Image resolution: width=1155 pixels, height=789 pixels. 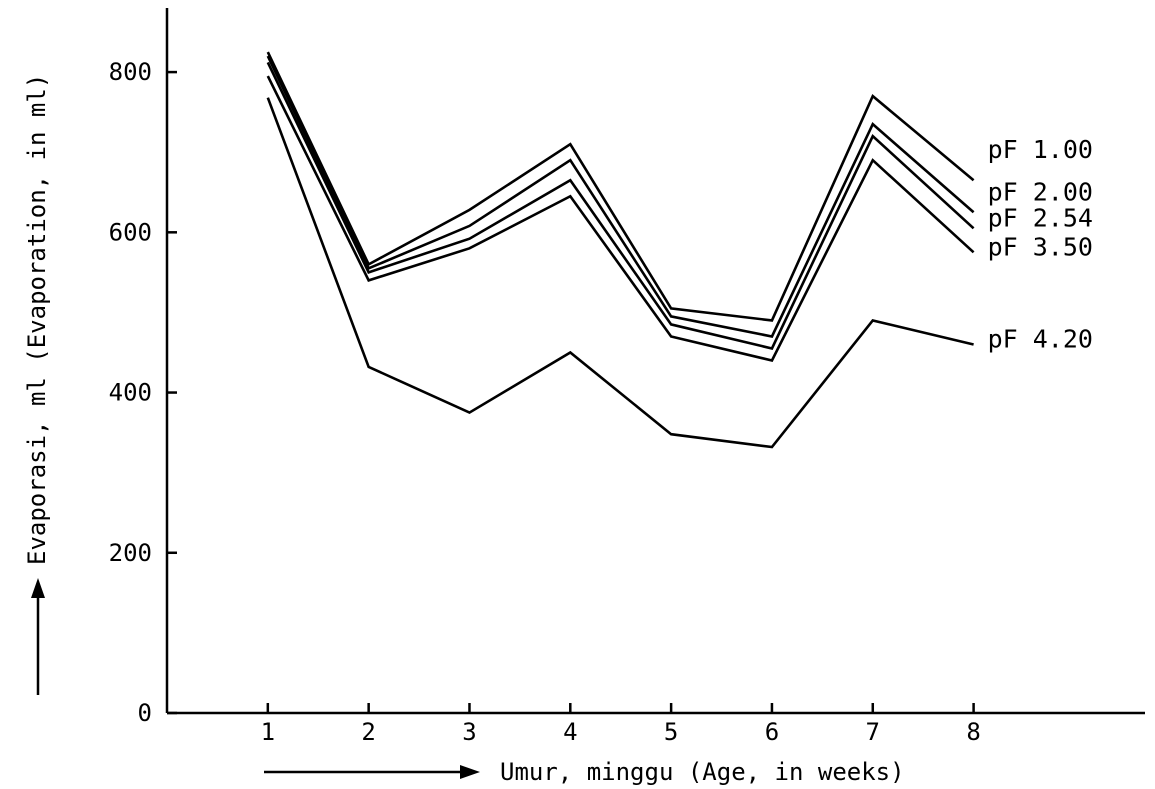 What do you see at coordinates (268, 732) in the screenshot?
I see `x-tick-label: 1` at bounding box center [268, 732].